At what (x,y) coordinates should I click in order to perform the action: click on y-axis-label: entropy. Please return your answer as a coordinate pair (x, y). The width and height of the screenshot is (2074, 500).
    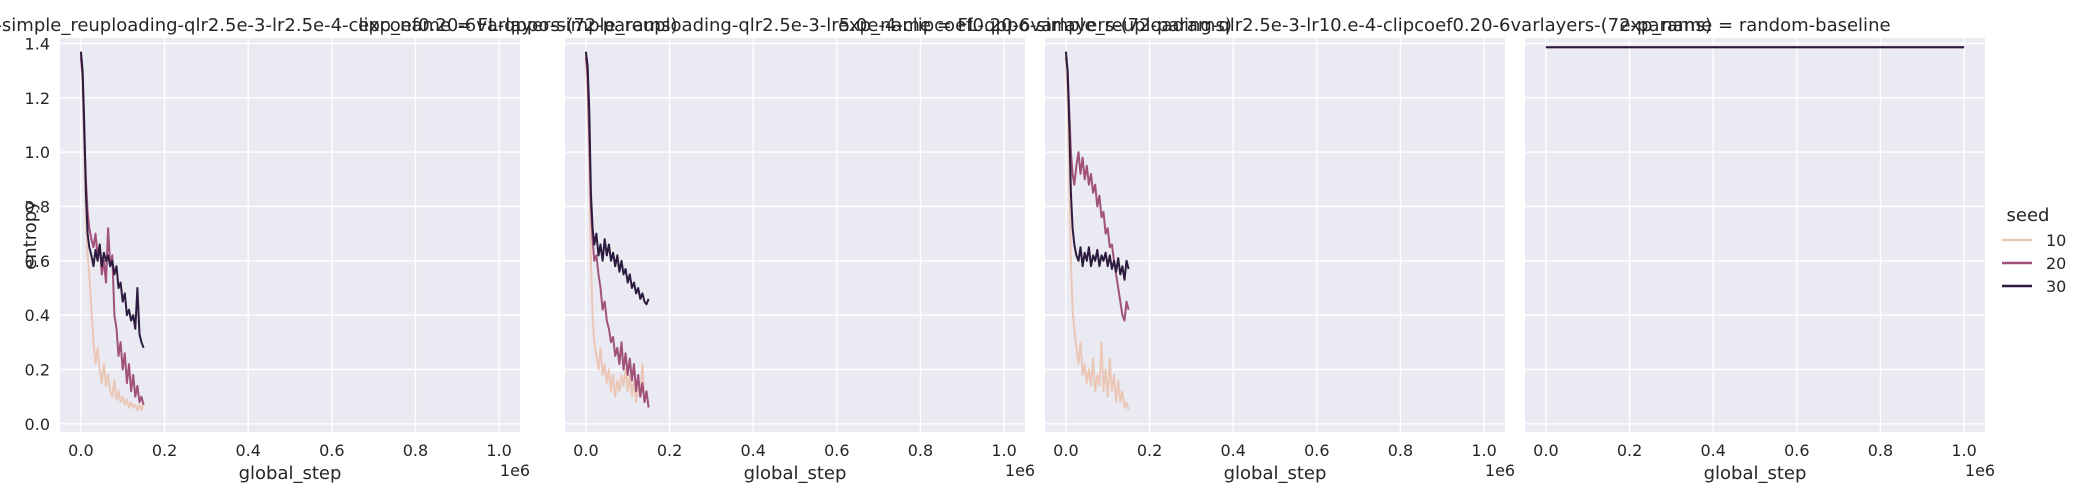
    Looking at the image, I should click on (30, 235).